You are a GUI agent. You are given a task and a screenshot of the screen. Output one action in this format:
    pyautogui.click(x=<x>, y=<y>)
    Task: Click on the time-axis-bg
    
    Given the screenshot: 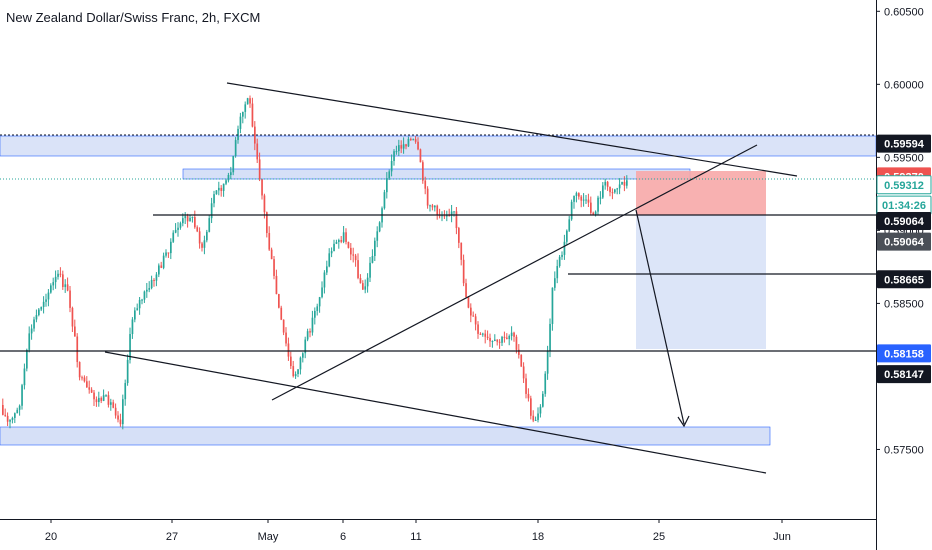 What is the action you would take?
    pyautogui.click(x=438, y=534)
    